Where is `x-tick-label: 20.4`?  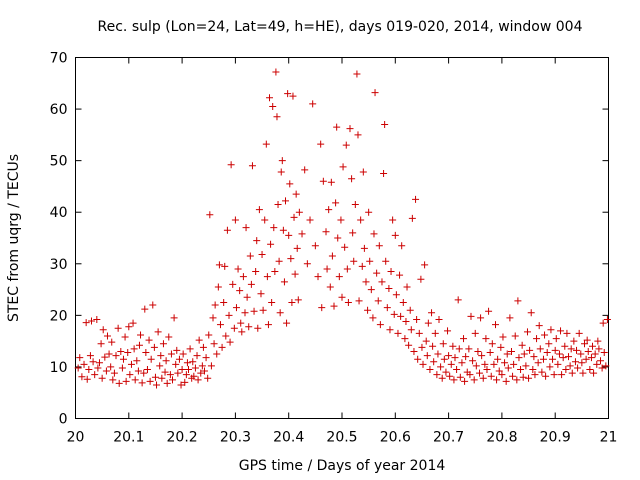 x-tick-label: 20.4 is located at coordinates (288, 438).